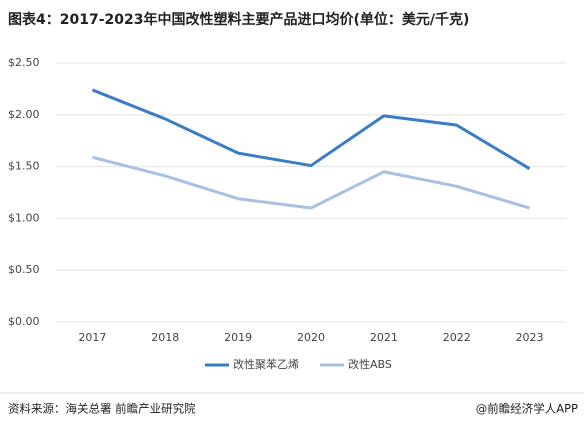 Image resolution: width=584 pixels, height=429 pixels. I want to click on x-tick-label: 2019, so click(238, 337).